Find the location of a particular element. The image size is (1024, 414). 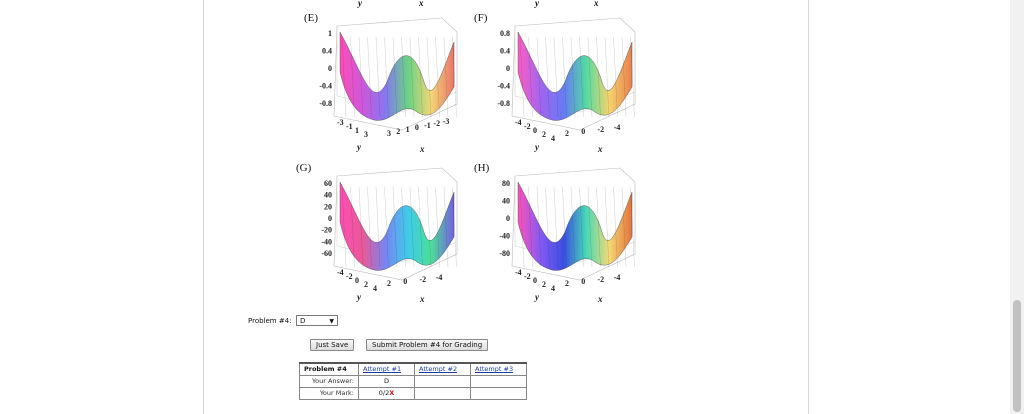

y-tick-label: 2 is located at coordinates (544, 284).